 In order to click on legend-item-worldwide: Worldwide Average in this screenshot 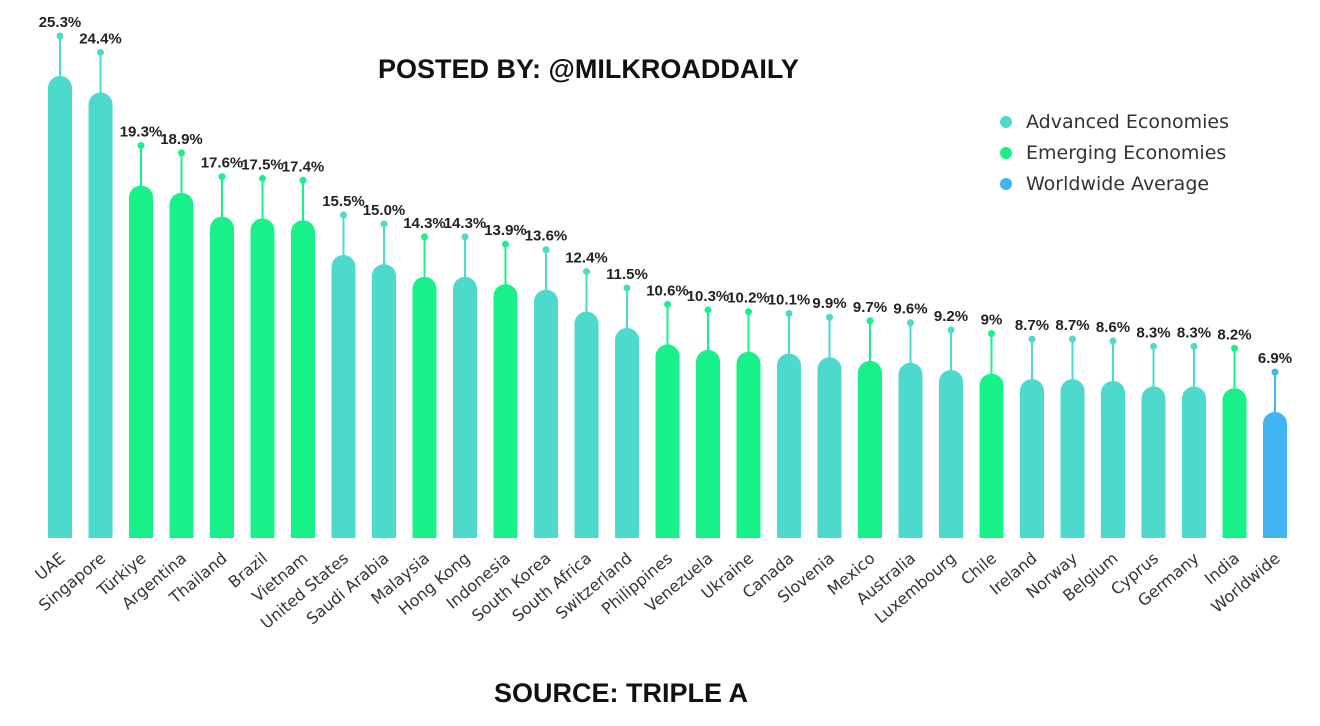, I will do `click(1114, 183)`.